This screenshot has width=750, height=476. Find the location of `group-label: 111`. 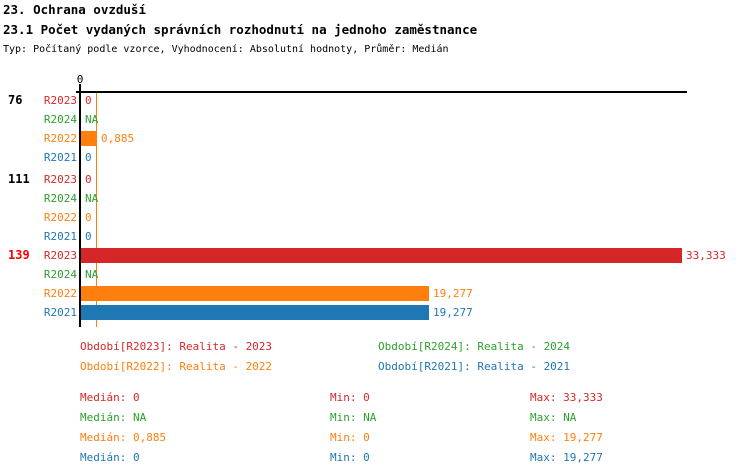

group-label: 111 is located at coordinates (19, 179).